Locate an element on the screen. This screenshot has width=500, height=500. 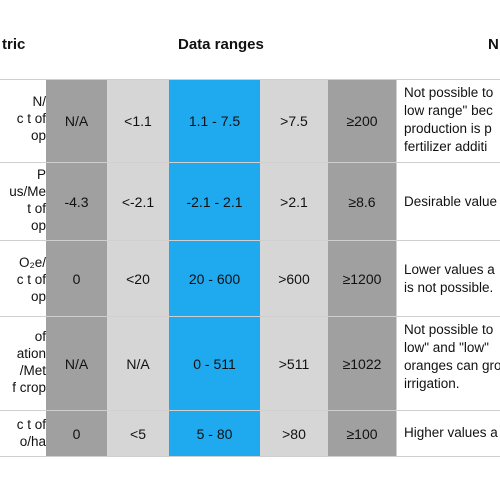
value-desirable: 1.1 - 7.5 is located at coordinates (214, 121).